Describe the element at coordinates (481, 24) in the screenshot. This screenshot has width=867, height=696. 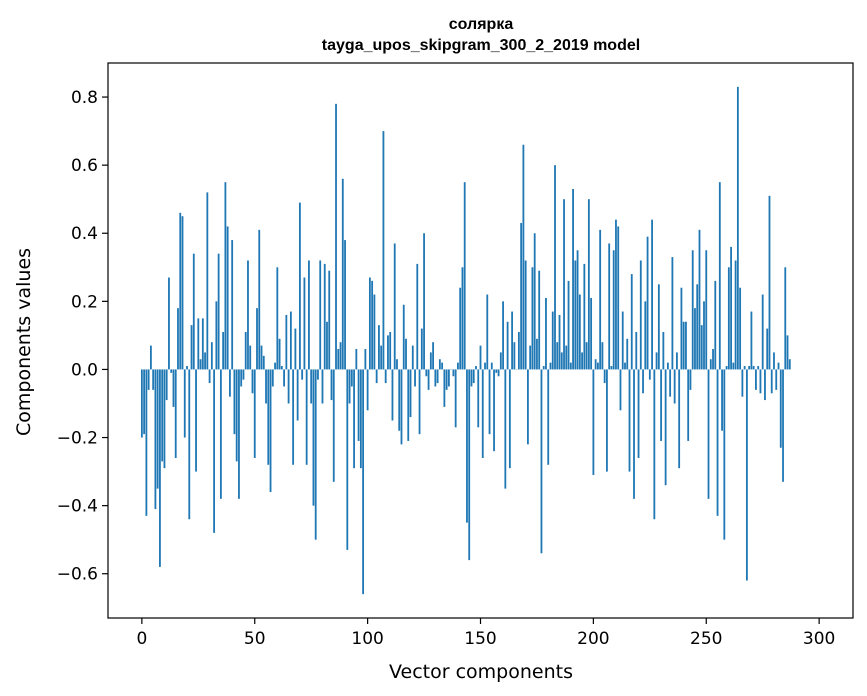
I see `chart-title: солярка` at that location.